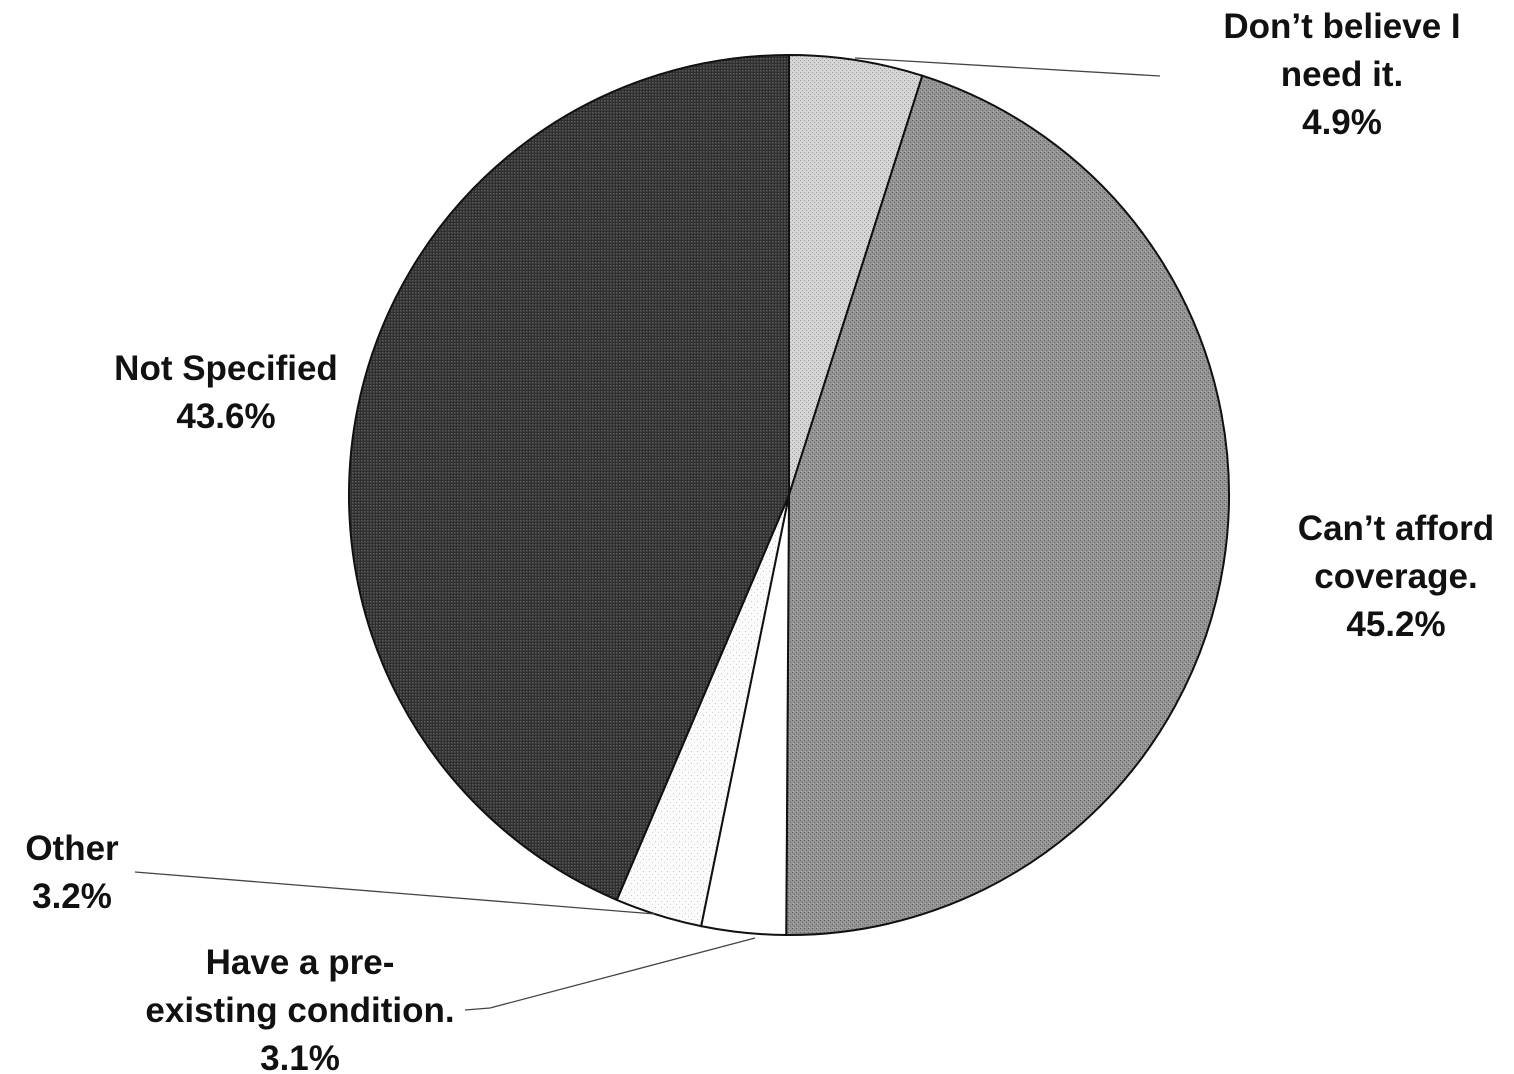 Image resolution: width=1514 pixels, height=1074 pixels. Describe the element at coordinates (1007, 67) in the screenshot. I see `leader-line-don-t-believe-i-need-it` at that location.